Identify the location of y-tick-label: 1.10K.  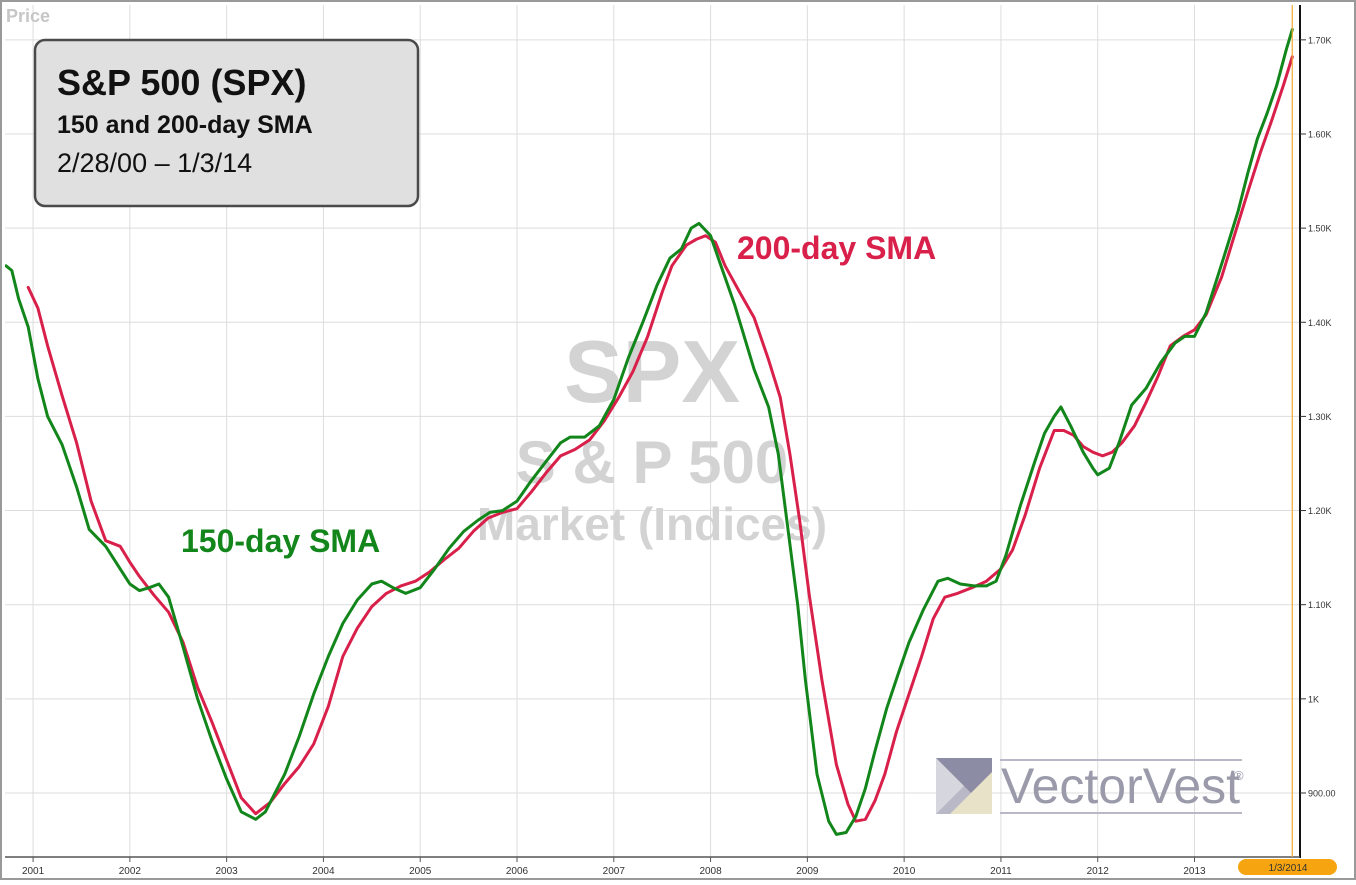
(1320, 605).